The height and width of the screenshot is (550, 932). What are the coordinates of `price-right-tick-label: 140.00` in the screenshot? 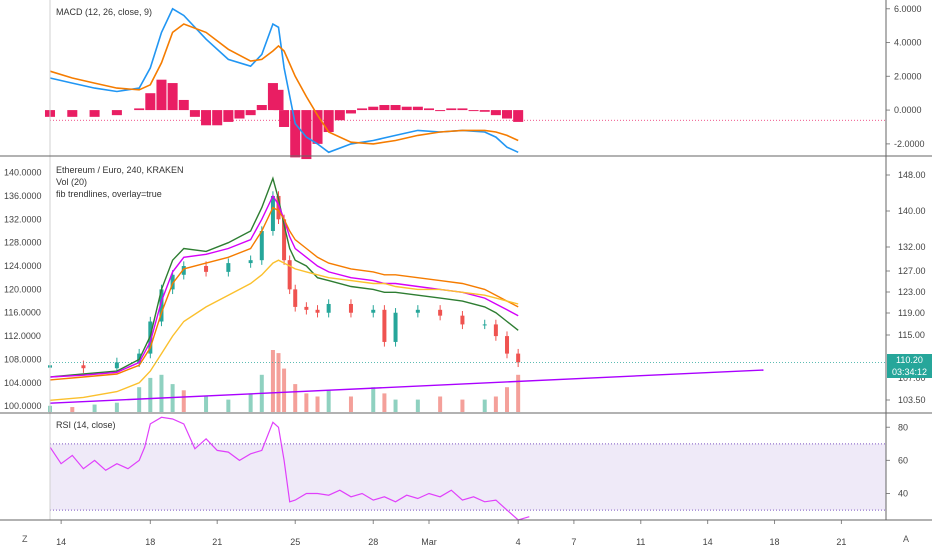 It's located at (912, 211).